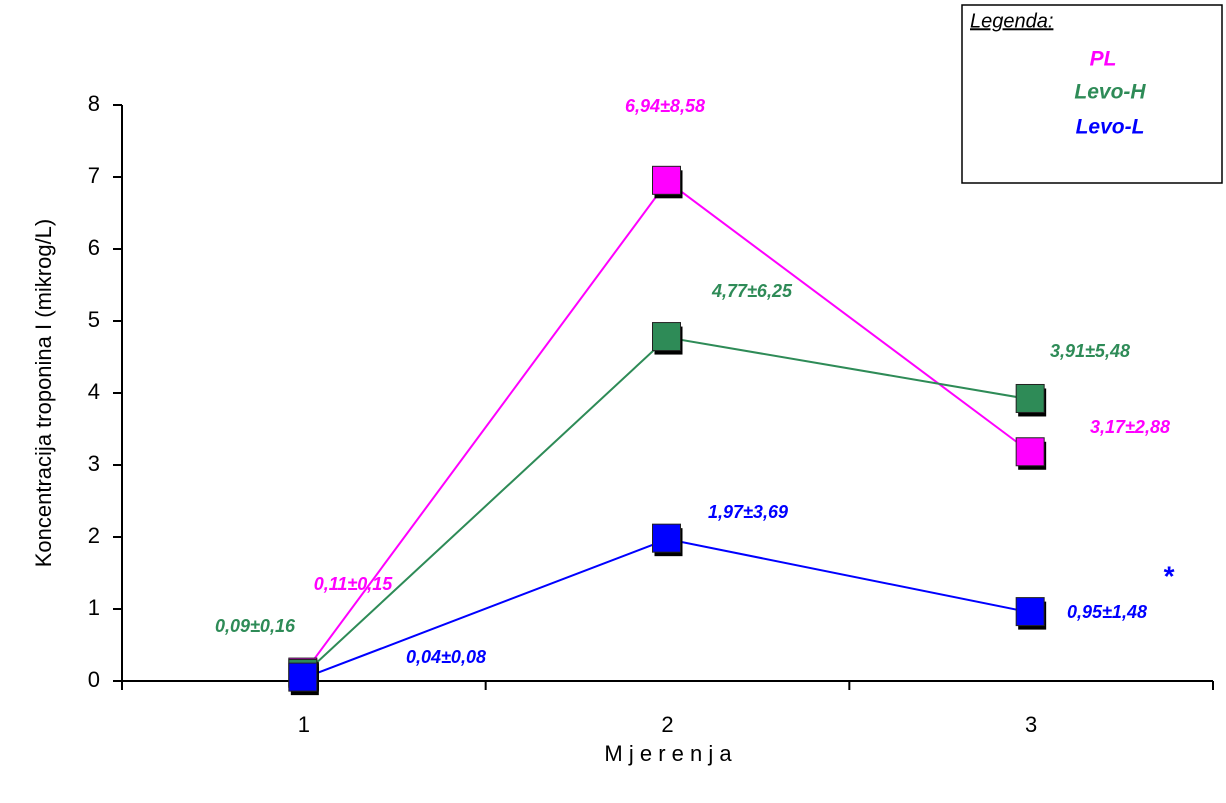  Describe the element at coordinates (94, 175) in the screenshot. I see `y-tick-label: 7` at that location.